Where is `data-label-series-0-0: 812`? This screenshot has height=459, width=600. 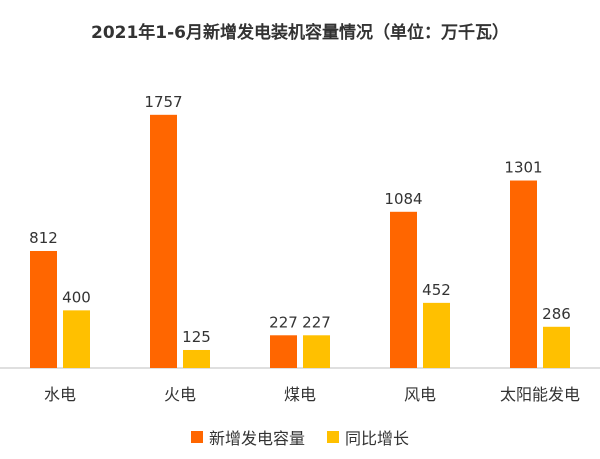
data-label-series-0-0: 812 is located at coordinates (43, 238).